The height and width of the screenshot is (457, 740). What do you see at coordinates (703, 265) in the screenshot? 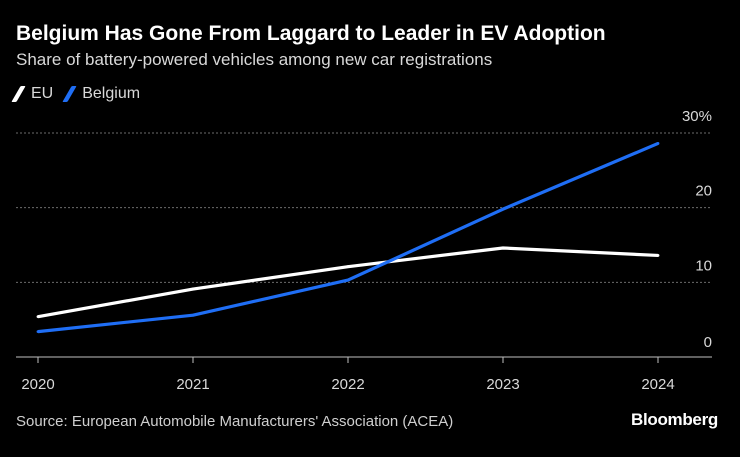
I see `y-tick-label-10: 10` at bounding box center [703, 265].